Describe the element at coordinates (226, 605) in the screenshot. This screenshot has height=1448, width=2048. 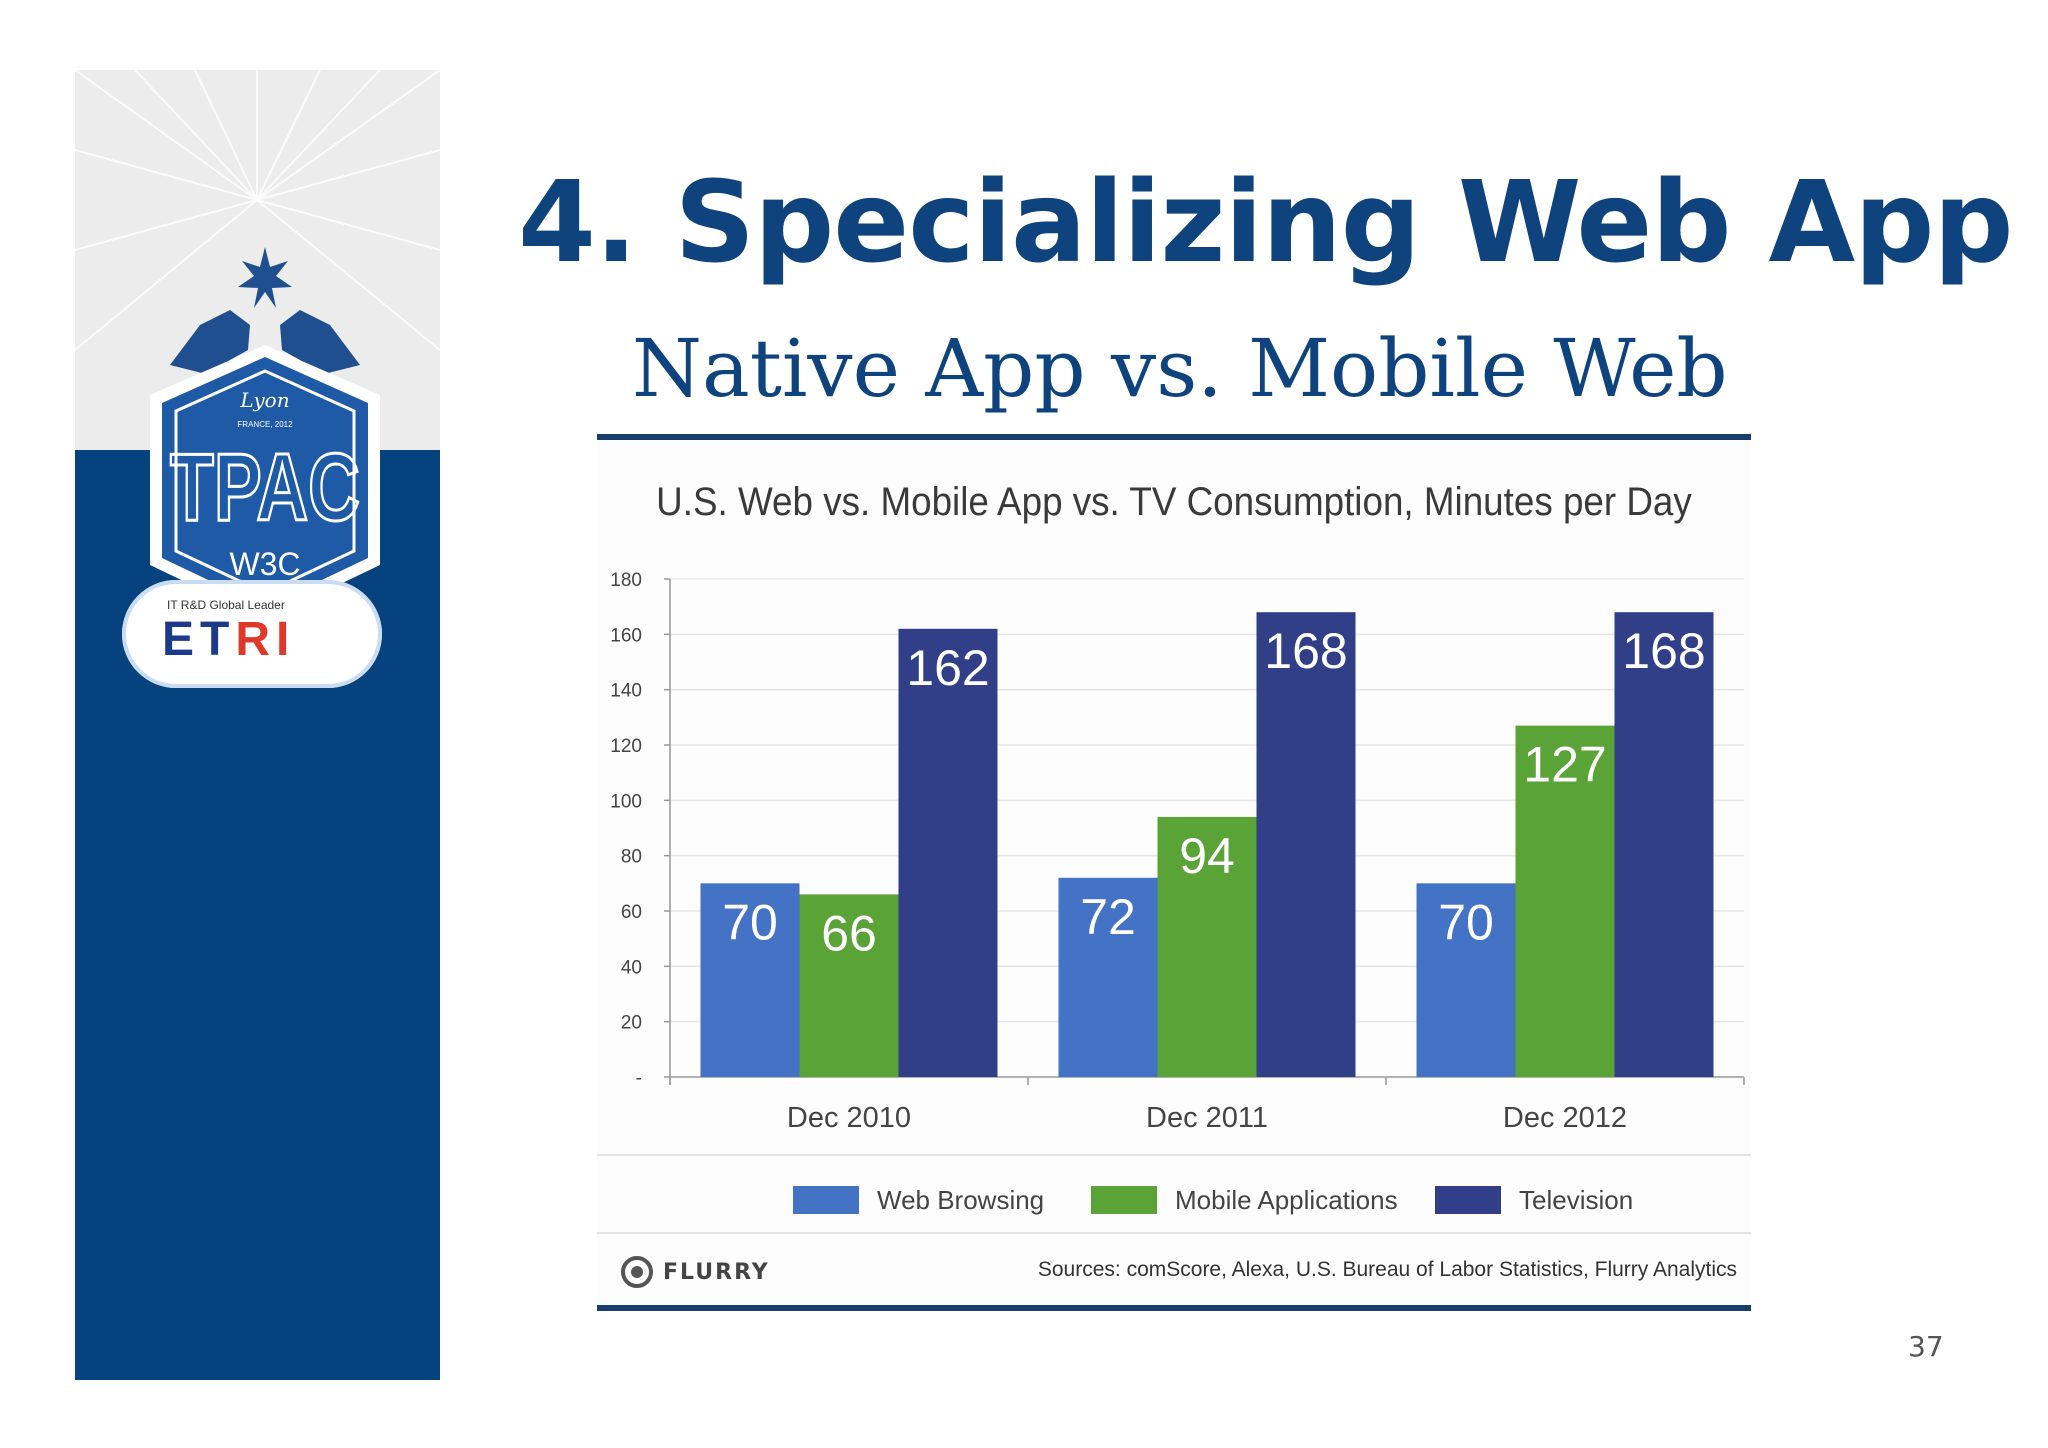
I see `etri-tagline: IT R&D Global Leader` at that location.